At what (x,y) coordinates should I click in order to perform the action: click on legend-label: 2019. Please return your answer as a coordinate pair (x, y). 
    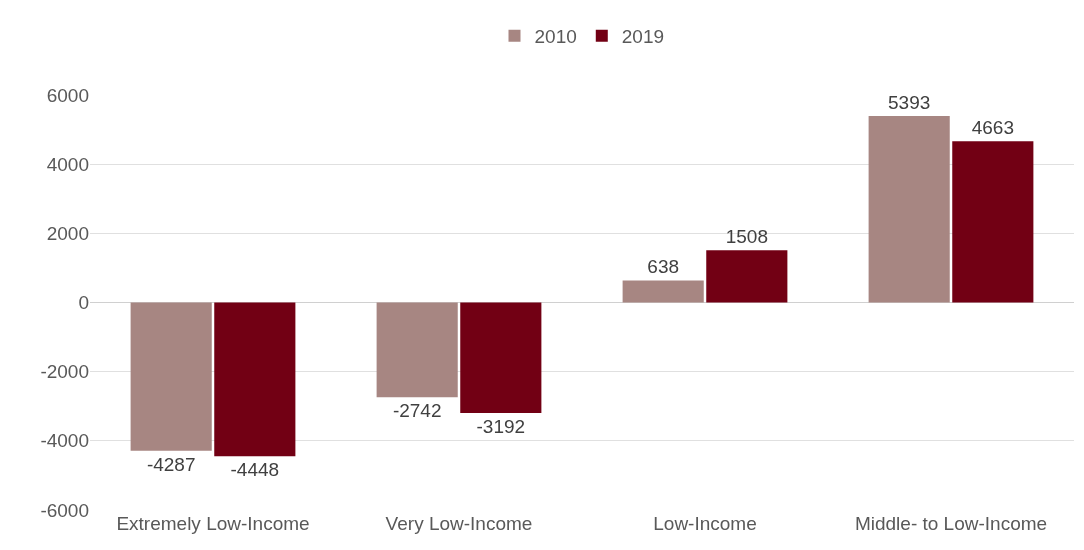
    Looking at the image, I should click on (643, 37).